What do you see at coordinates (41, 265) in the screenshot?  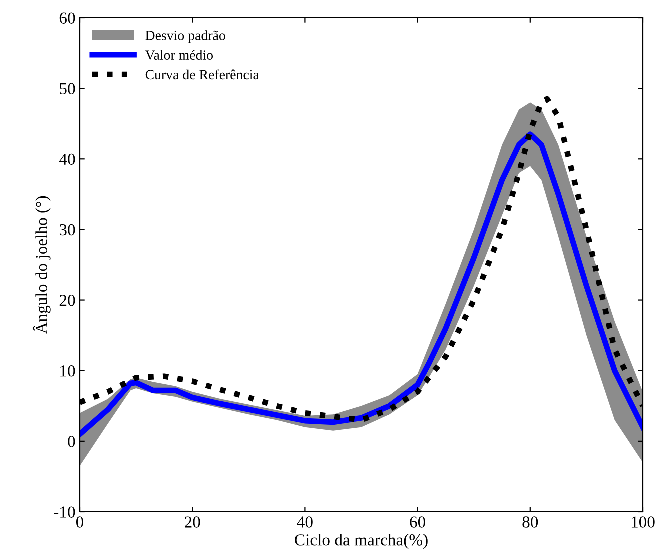 I see `y-axis-title: Ângulo do joelho (°)` at bounding box center [41, 265].